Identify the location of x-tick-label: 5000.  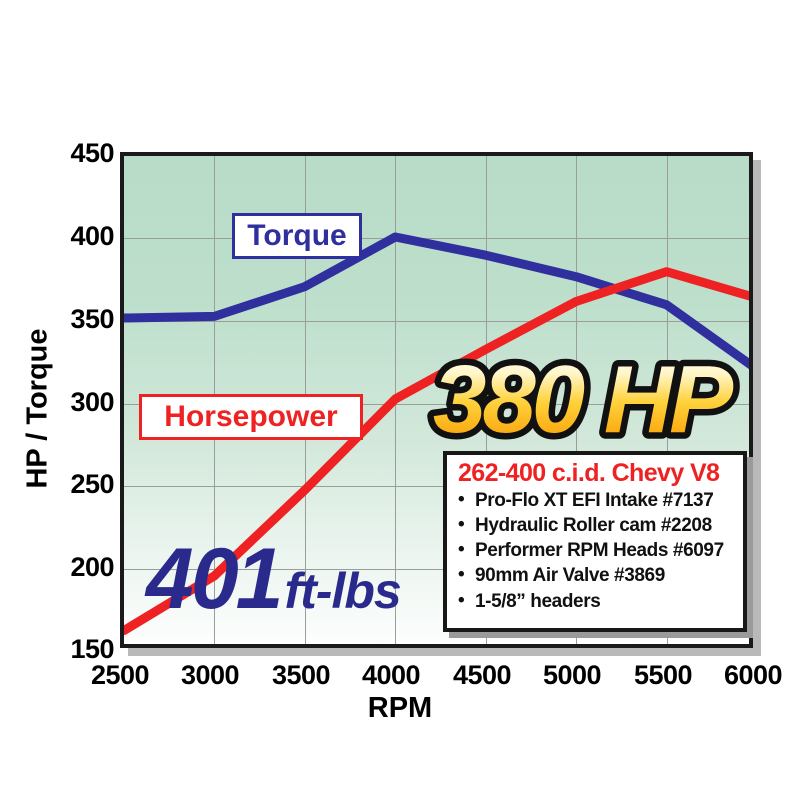
(572, 675).